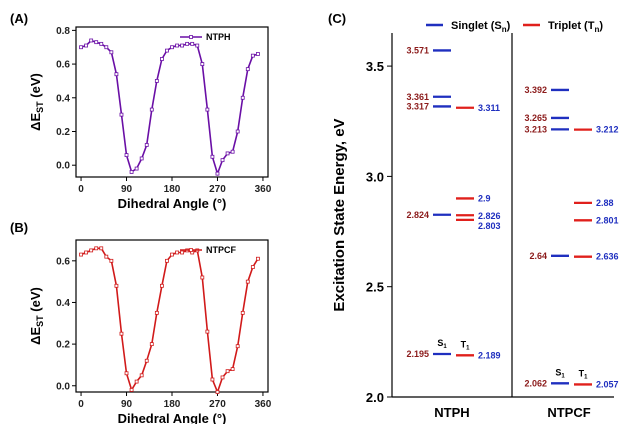 This screenshot has width=619, height=424. What do you see at coordinates (489, 108) in the screenshot?
I see `panel-c-ntph-right-value-label: 3.311` at bounding box center [489, 108].